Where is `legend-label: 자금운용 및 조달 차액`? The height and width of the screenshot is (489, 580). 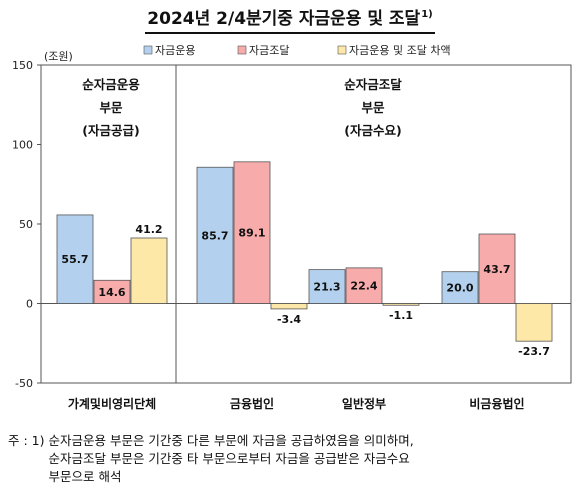
legend-label: 자금운용 및 조달 차액 is located at coordinates (400, 50).